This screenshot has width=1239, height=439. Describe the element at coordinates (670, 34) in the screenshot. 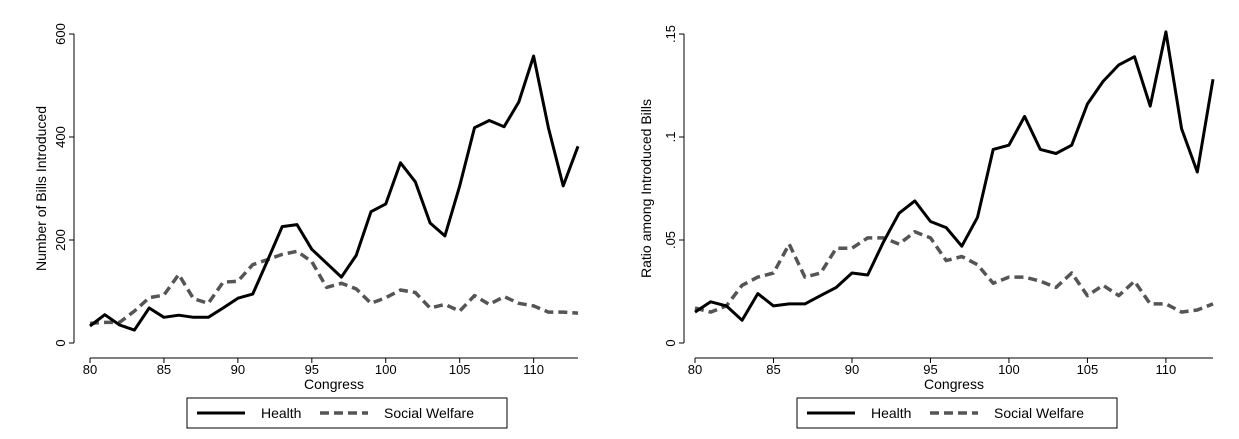

I see `y-tick-label: .15` at that location.